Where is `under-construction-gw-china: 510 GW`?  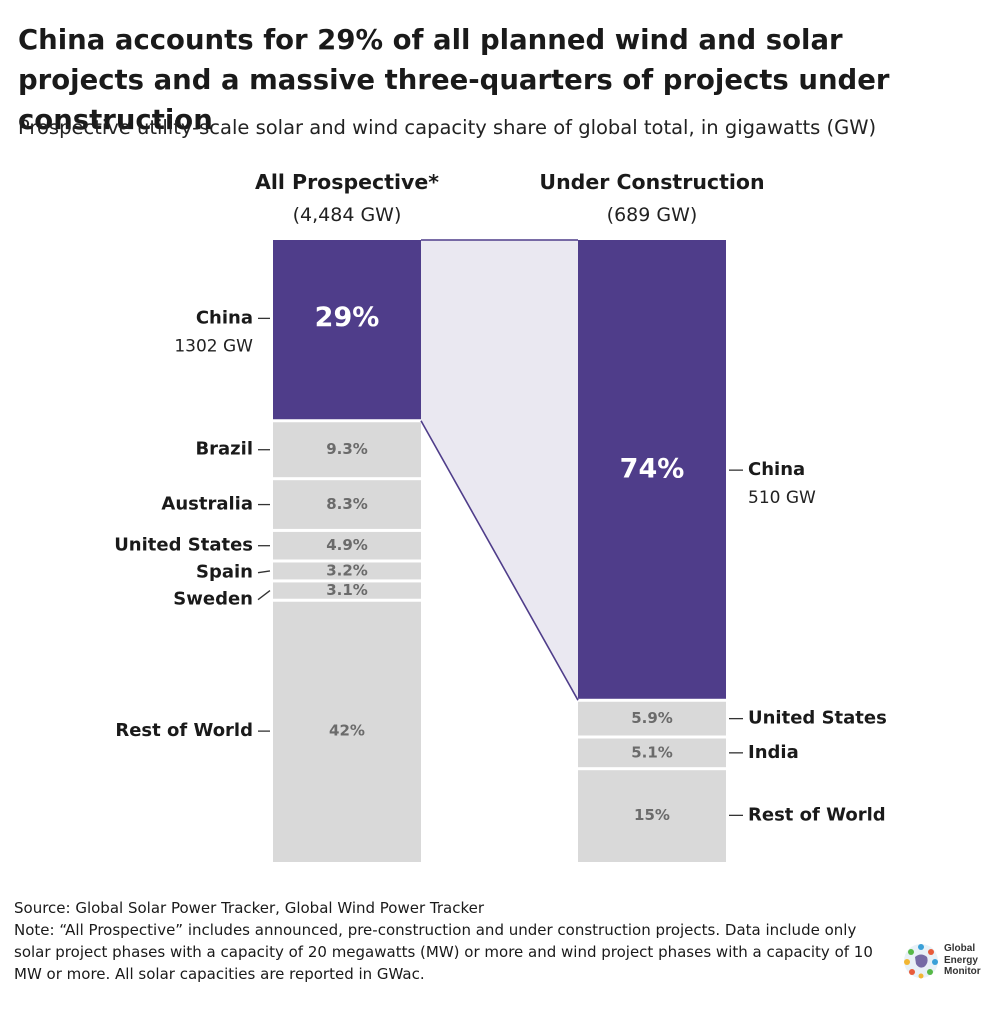
under-construction-gw-china: 510 GW is located at coordinates (782, 498).